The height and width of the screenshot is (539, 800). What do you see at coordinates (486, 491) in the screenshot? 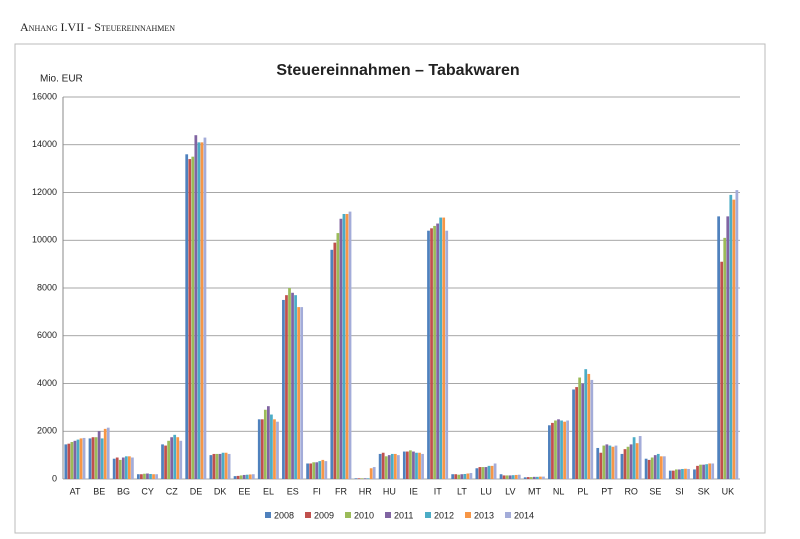
I see `x-tick-label: LU` at bounding box center [486, 491].